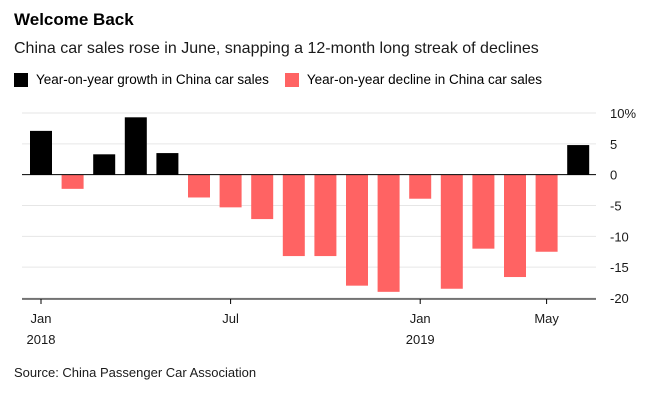 This screenshot has width=663, height=405. I want to click on bar-jan-2019, so click(420, 186).